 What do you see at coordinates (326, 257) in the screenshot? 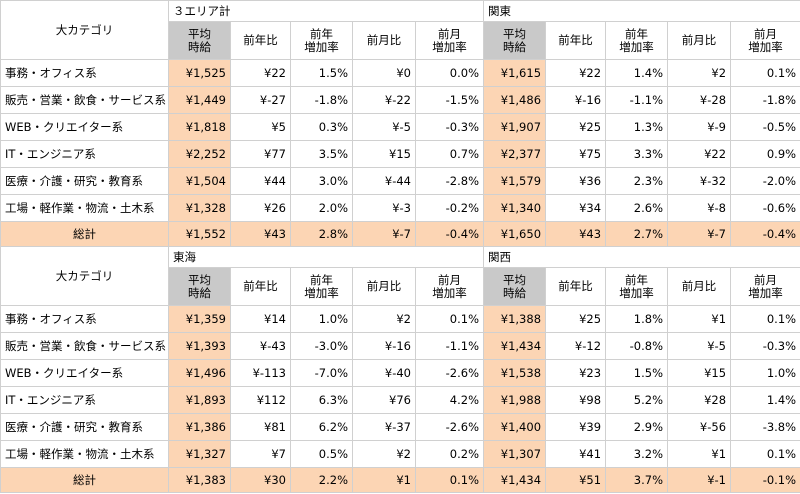
I see `region-title-left: 東海` at bounding box center [326, 257].